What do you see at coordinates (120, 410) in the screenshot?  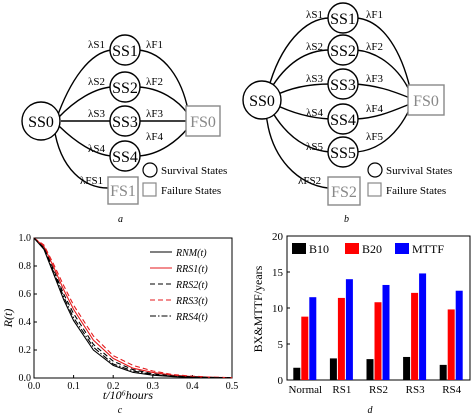 I see `caption-c: c` at bounding box center [120, 410].